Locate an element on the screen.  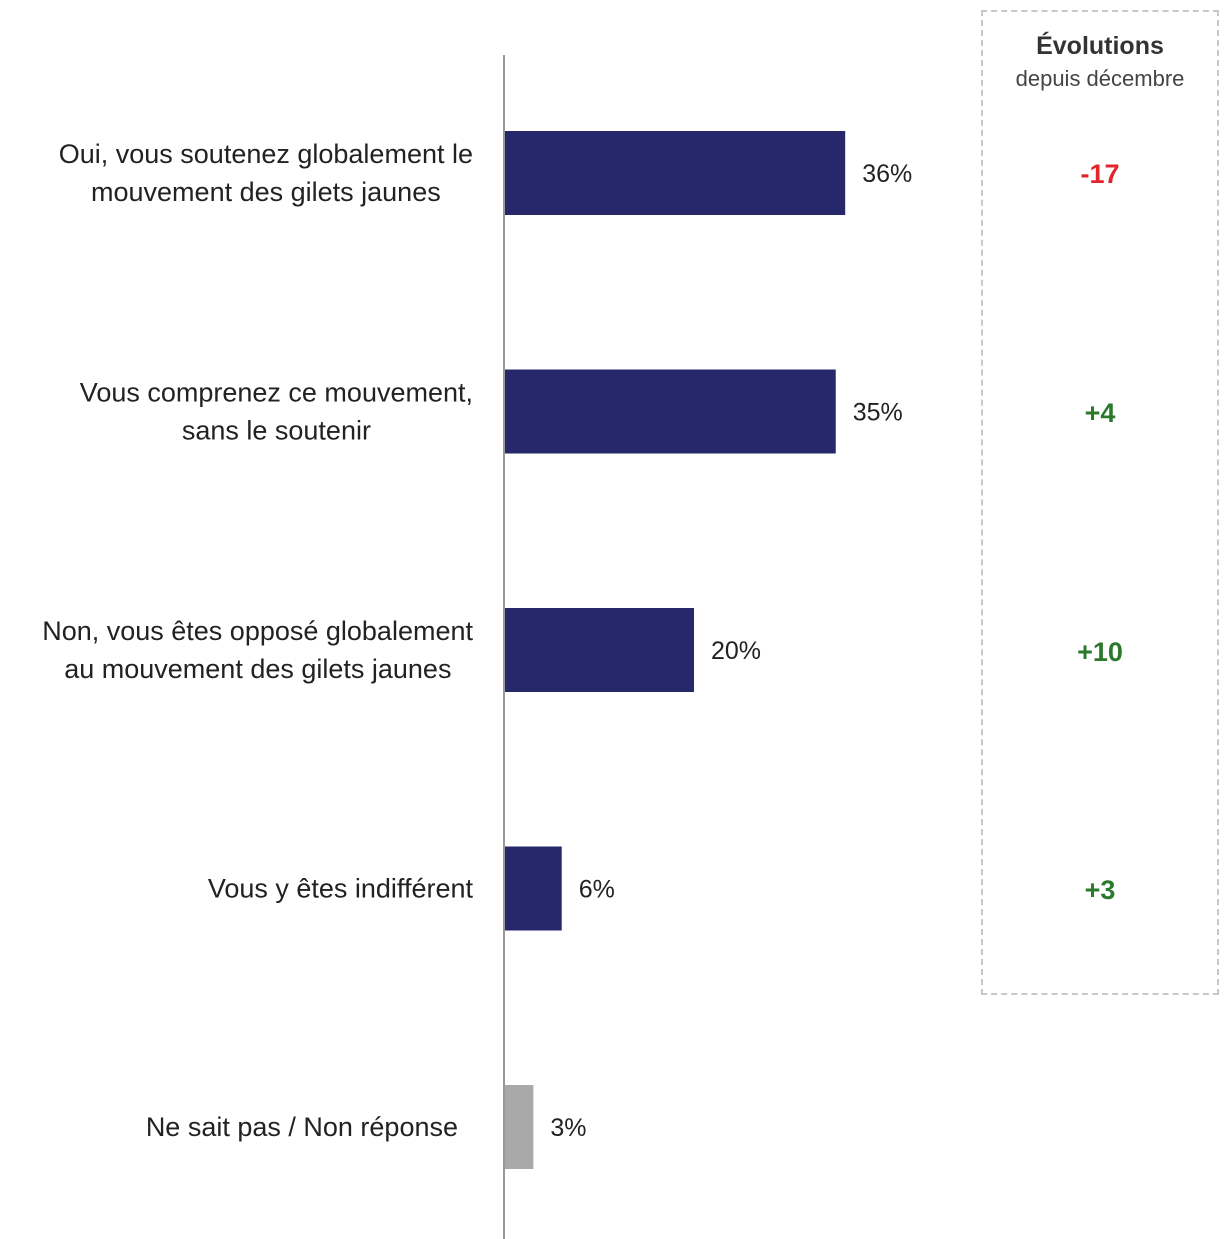
category-label-2-line-1: Vous comprenez ce mouvement, is located at coordinates (276, 393).